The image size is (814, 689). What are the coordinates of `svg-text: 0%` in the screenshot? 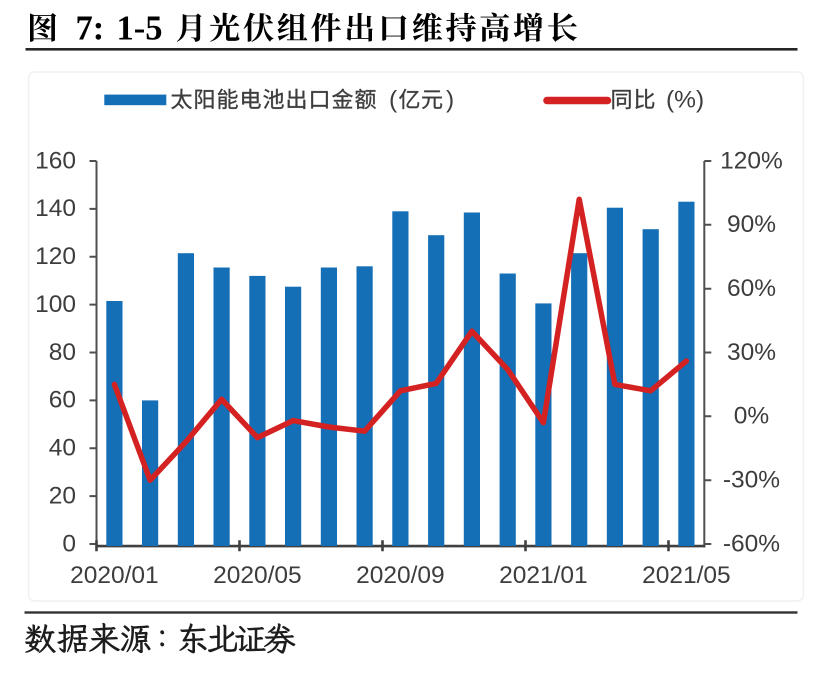 It's located at (751, 416).